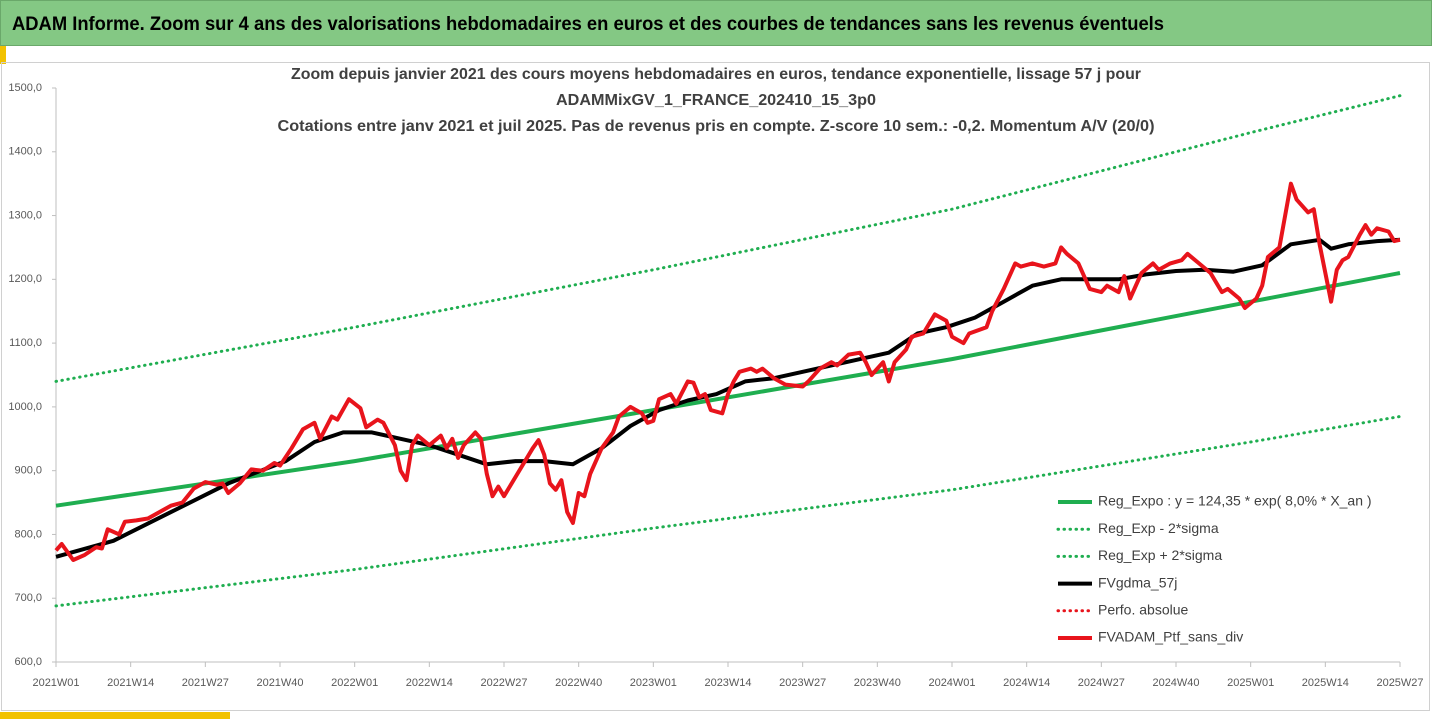 This screenshot has height=719, width=1432. I want to click on legend-label: FVgdma_57j, so click(1137, 582).